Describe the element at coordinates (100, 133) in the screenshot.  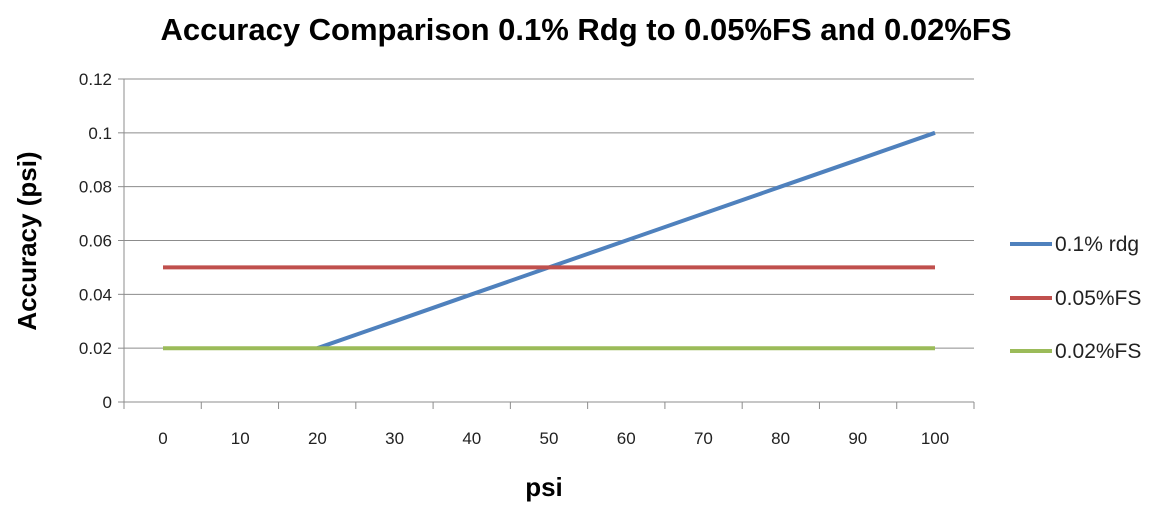
I see `y-tick-label: 0.1` at that location.